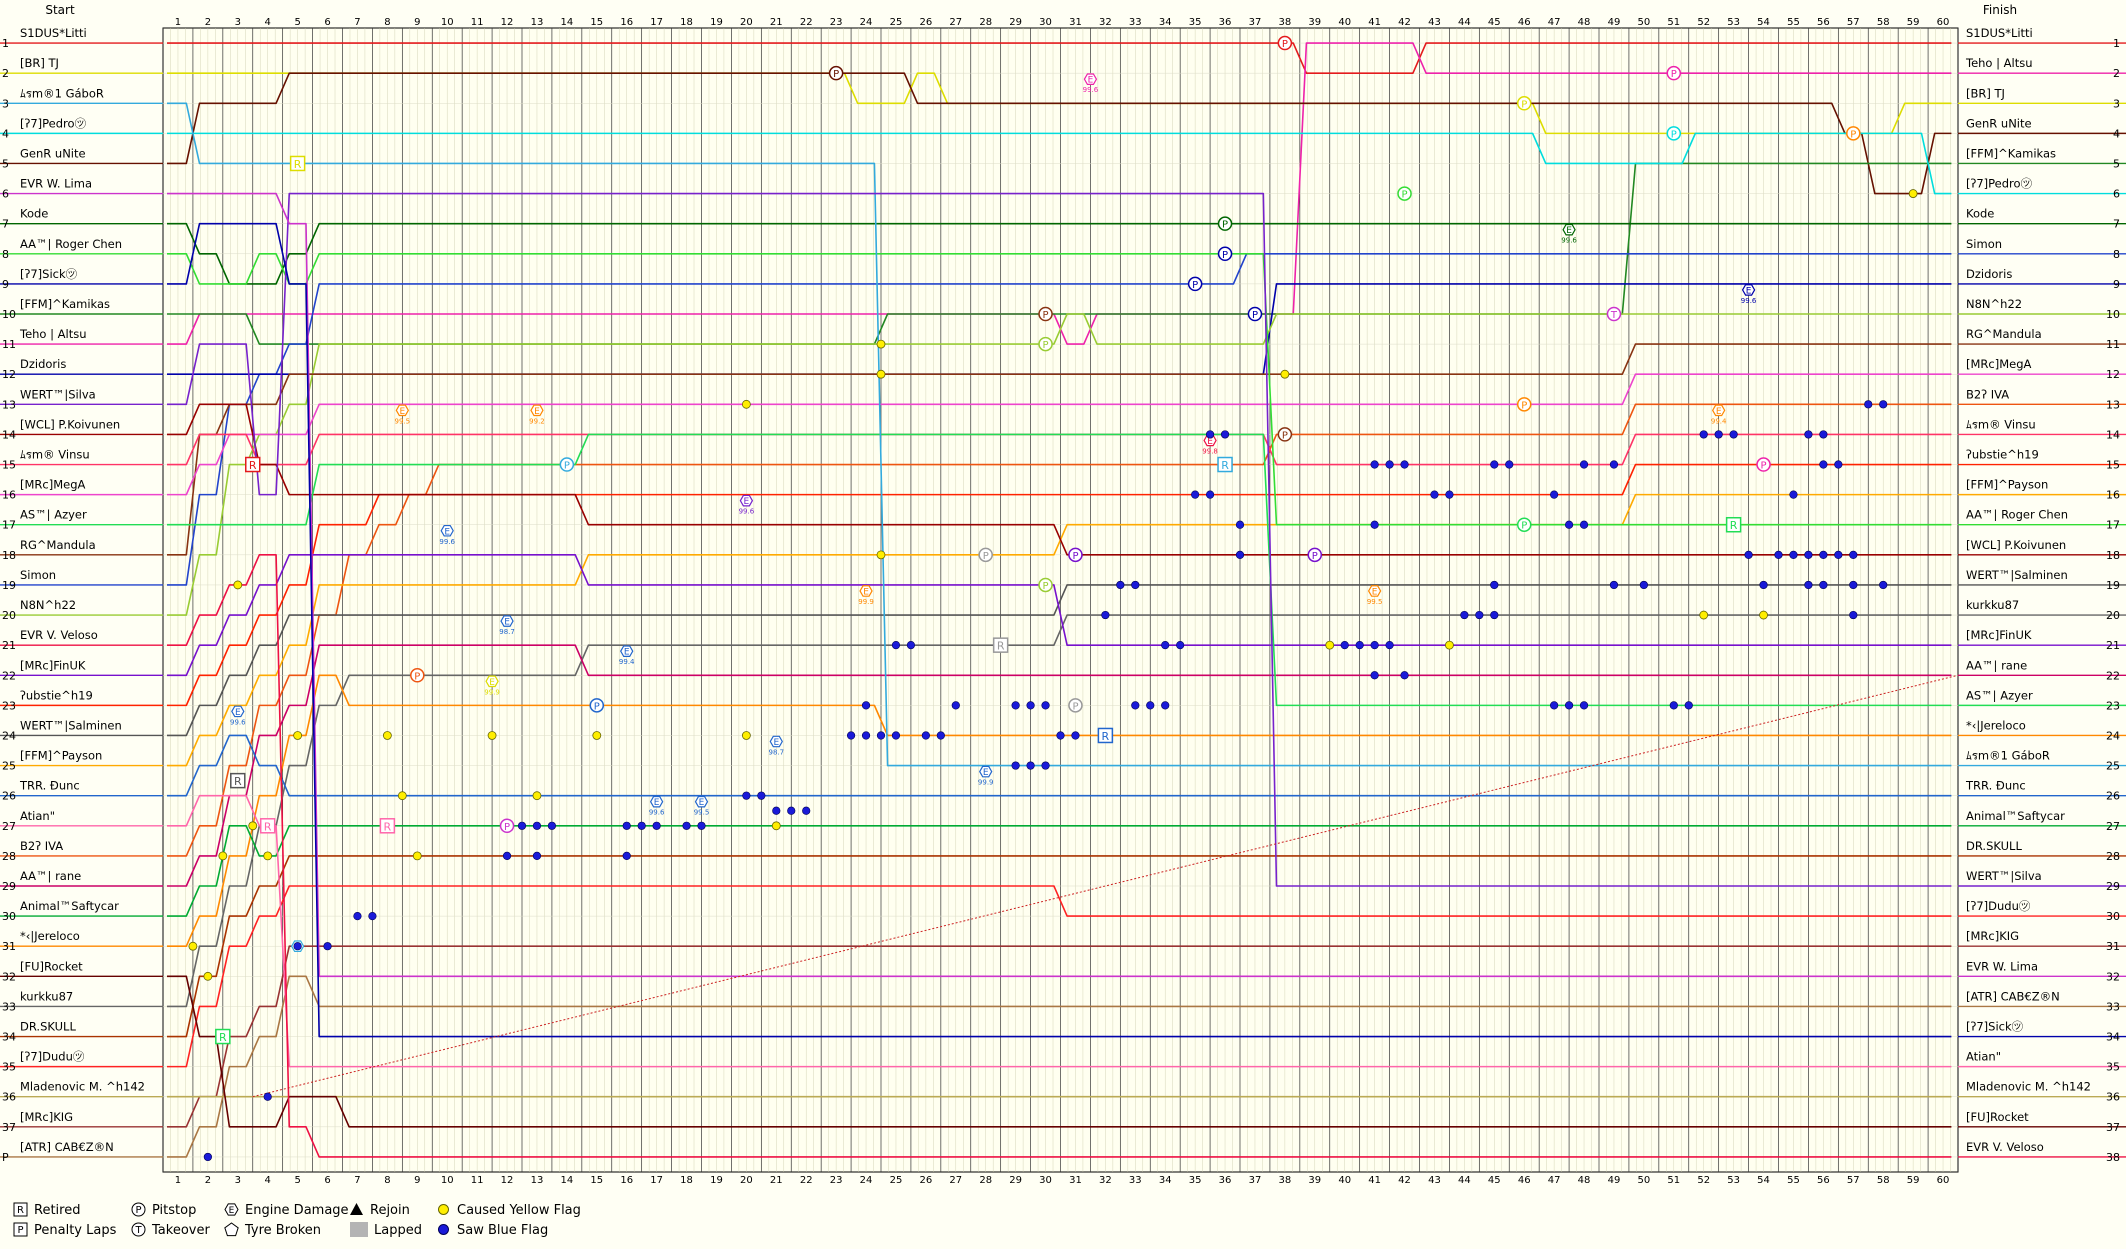  Describe the element at coordinates (59, 635) in the screenshot. I see `start-driver-name: EVR V. Veloso` at that location.